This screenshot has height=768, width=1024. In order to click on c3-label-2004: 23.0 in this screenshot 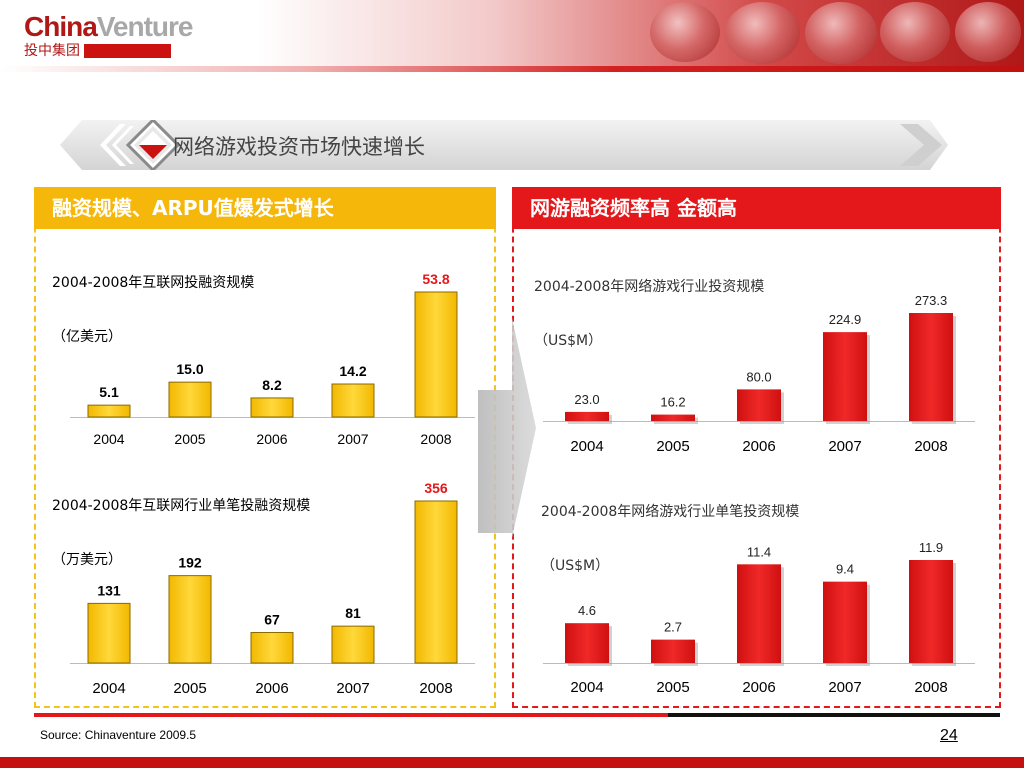, I will do `click(586, 399)`.